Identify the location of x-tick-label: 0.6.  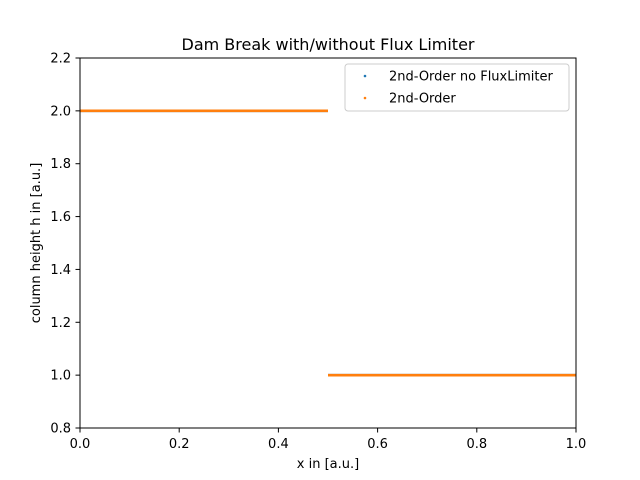
(377, 444).